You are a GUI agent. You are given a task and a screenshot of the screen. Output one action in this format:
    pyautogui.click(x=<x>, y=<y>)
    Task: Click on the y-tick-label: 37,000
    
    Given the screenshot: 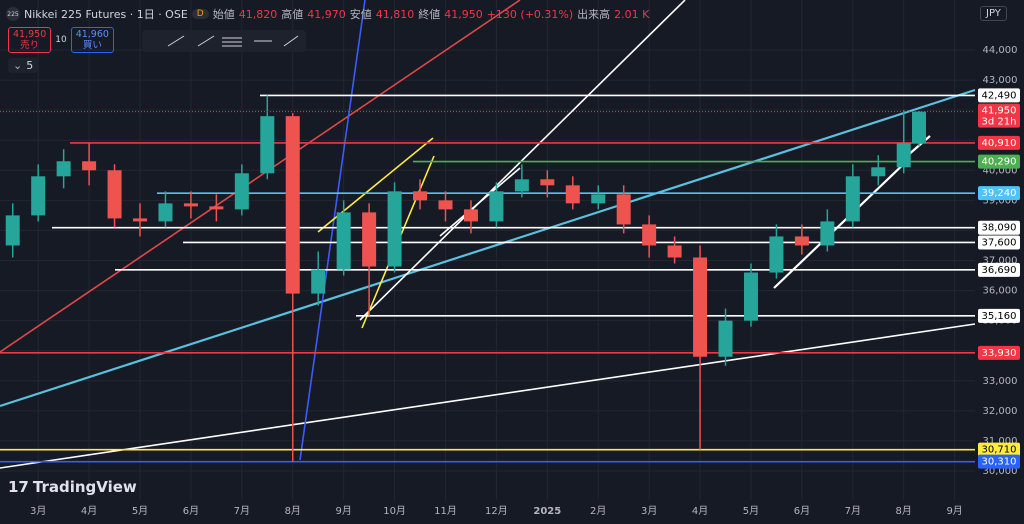 What is the action you would take?
    pyautogui.click(x=1000, y=261)
    